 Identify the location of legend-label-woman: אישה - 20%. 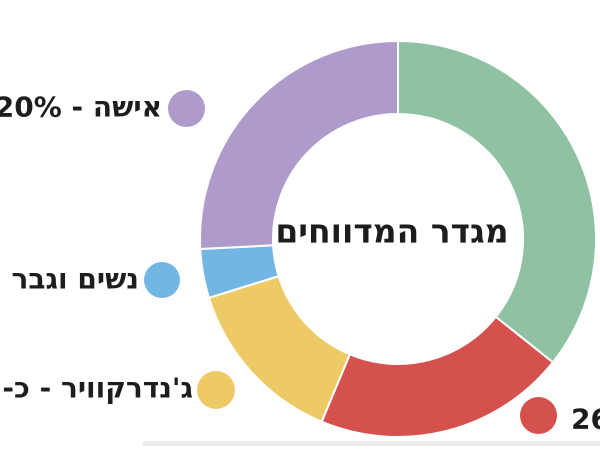
(81, 107).